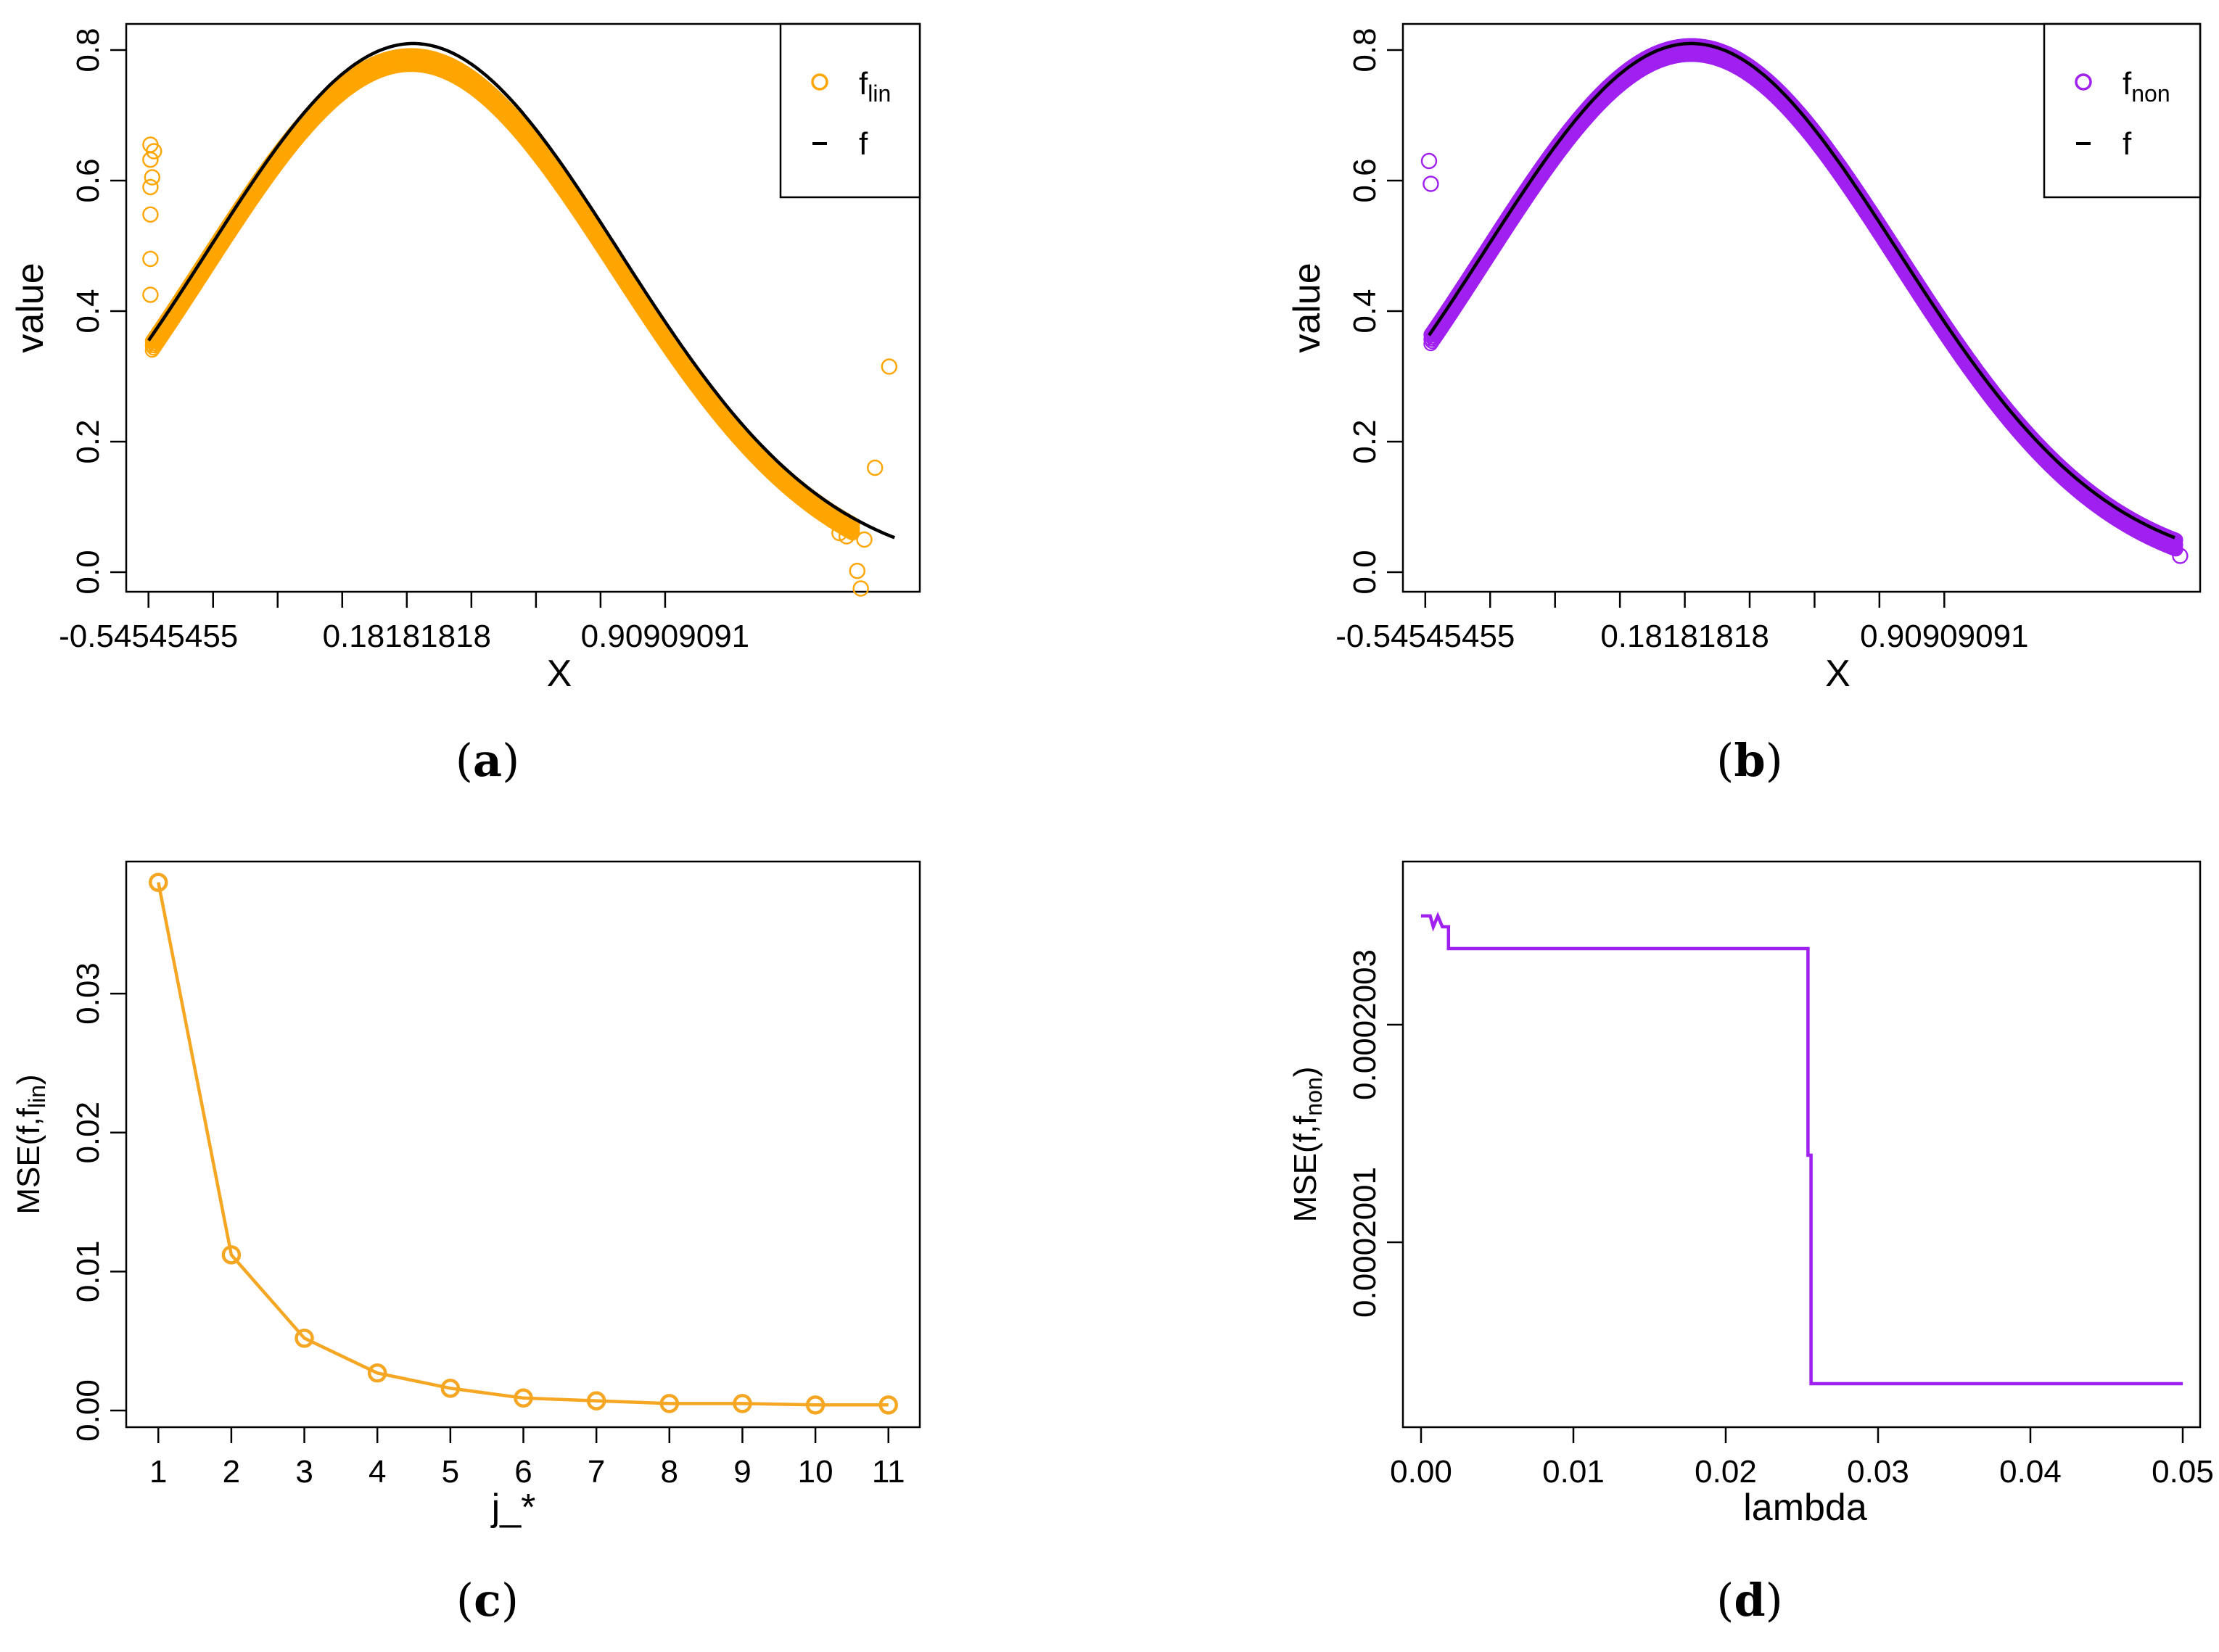  What do you see at coordinates (2183, 1472) in the screenshot?
I see `x-tick-label: 0.05` at bounding box center [2183, 1472].